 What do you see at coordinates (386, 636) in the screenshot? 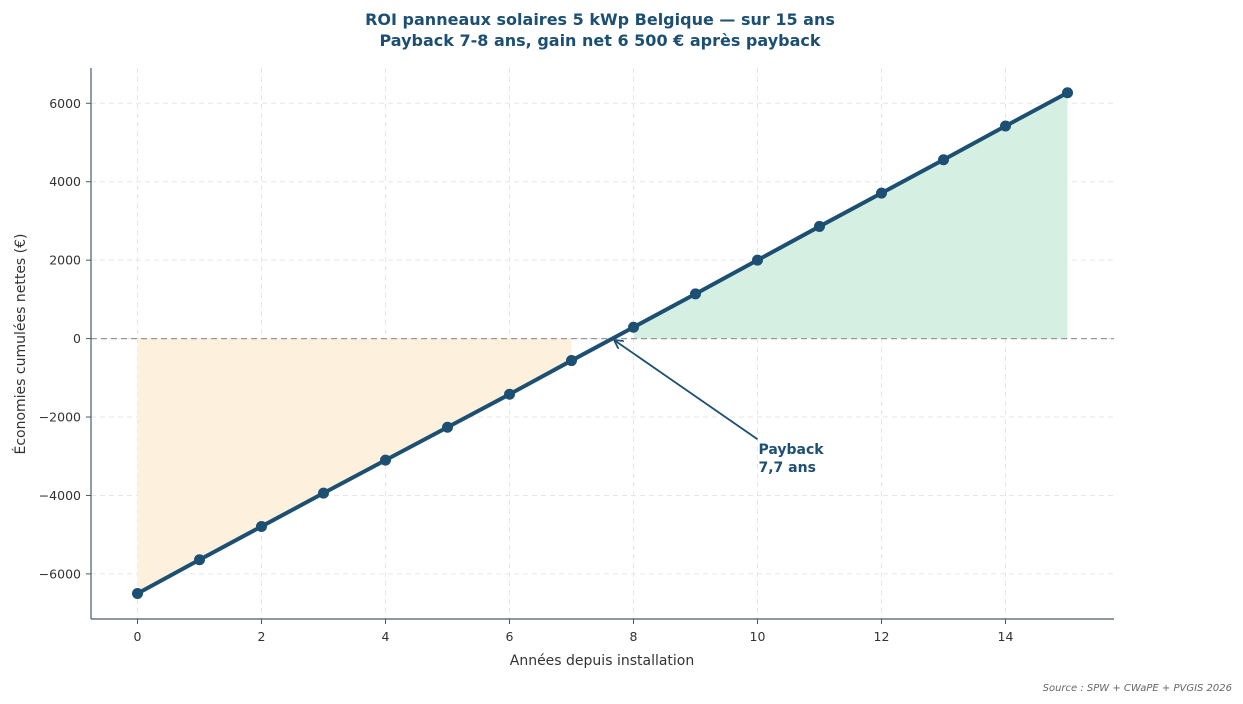
I see `x-tick-label-2: 4` at bounding box center [386, 636].